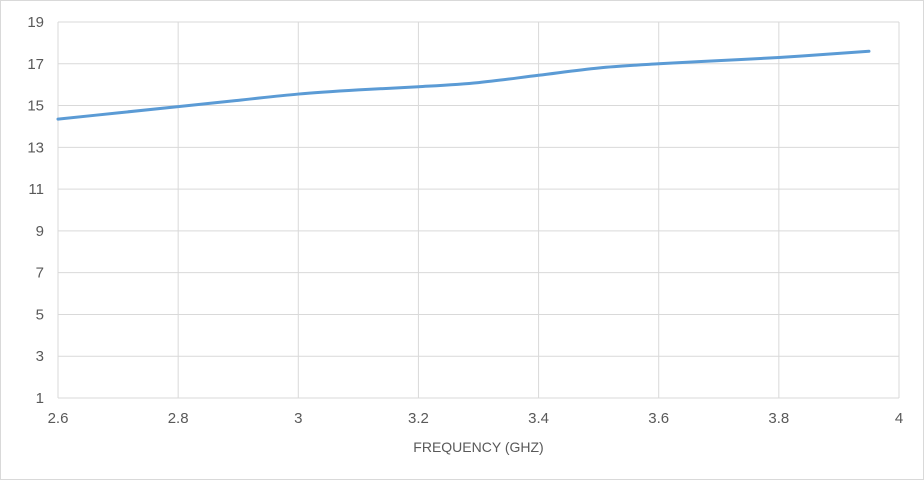  I want to click on x-tick-label: 2.6, so click(58, 418).